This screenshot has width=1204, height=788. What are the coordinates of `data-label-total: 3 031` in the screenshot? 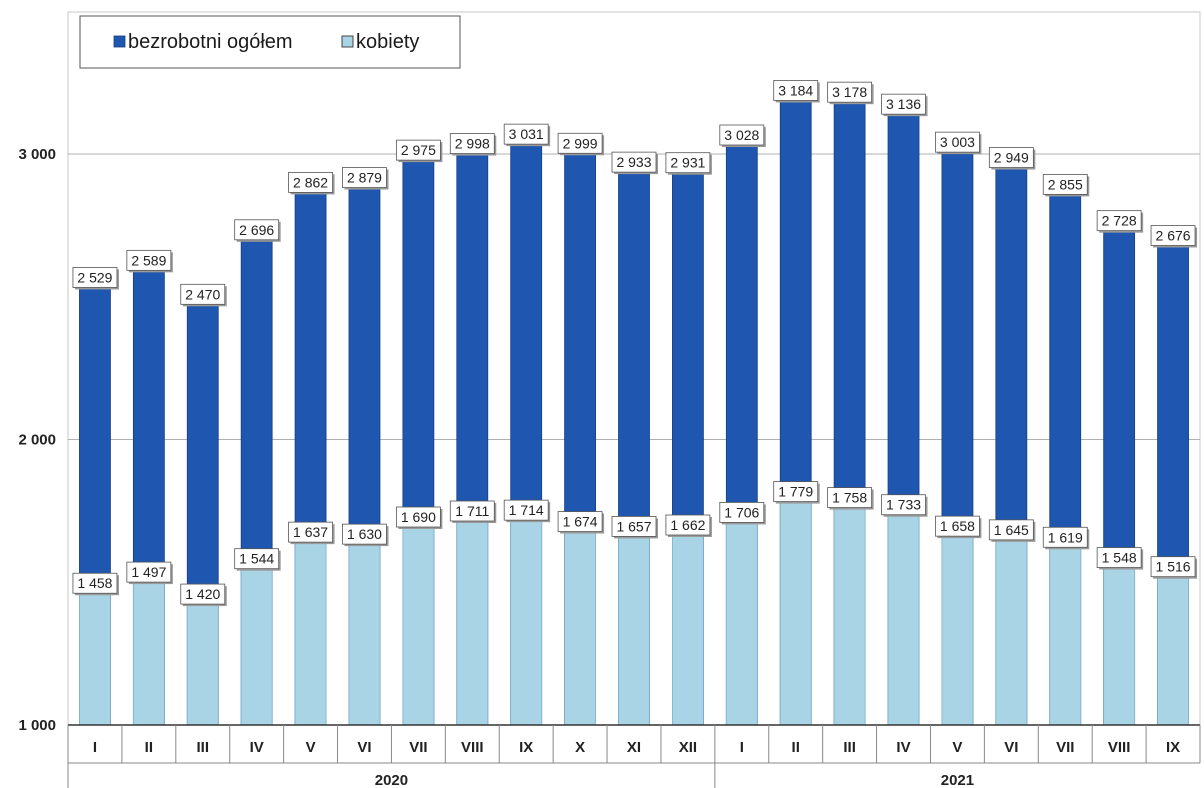 It's located at (526, 134).